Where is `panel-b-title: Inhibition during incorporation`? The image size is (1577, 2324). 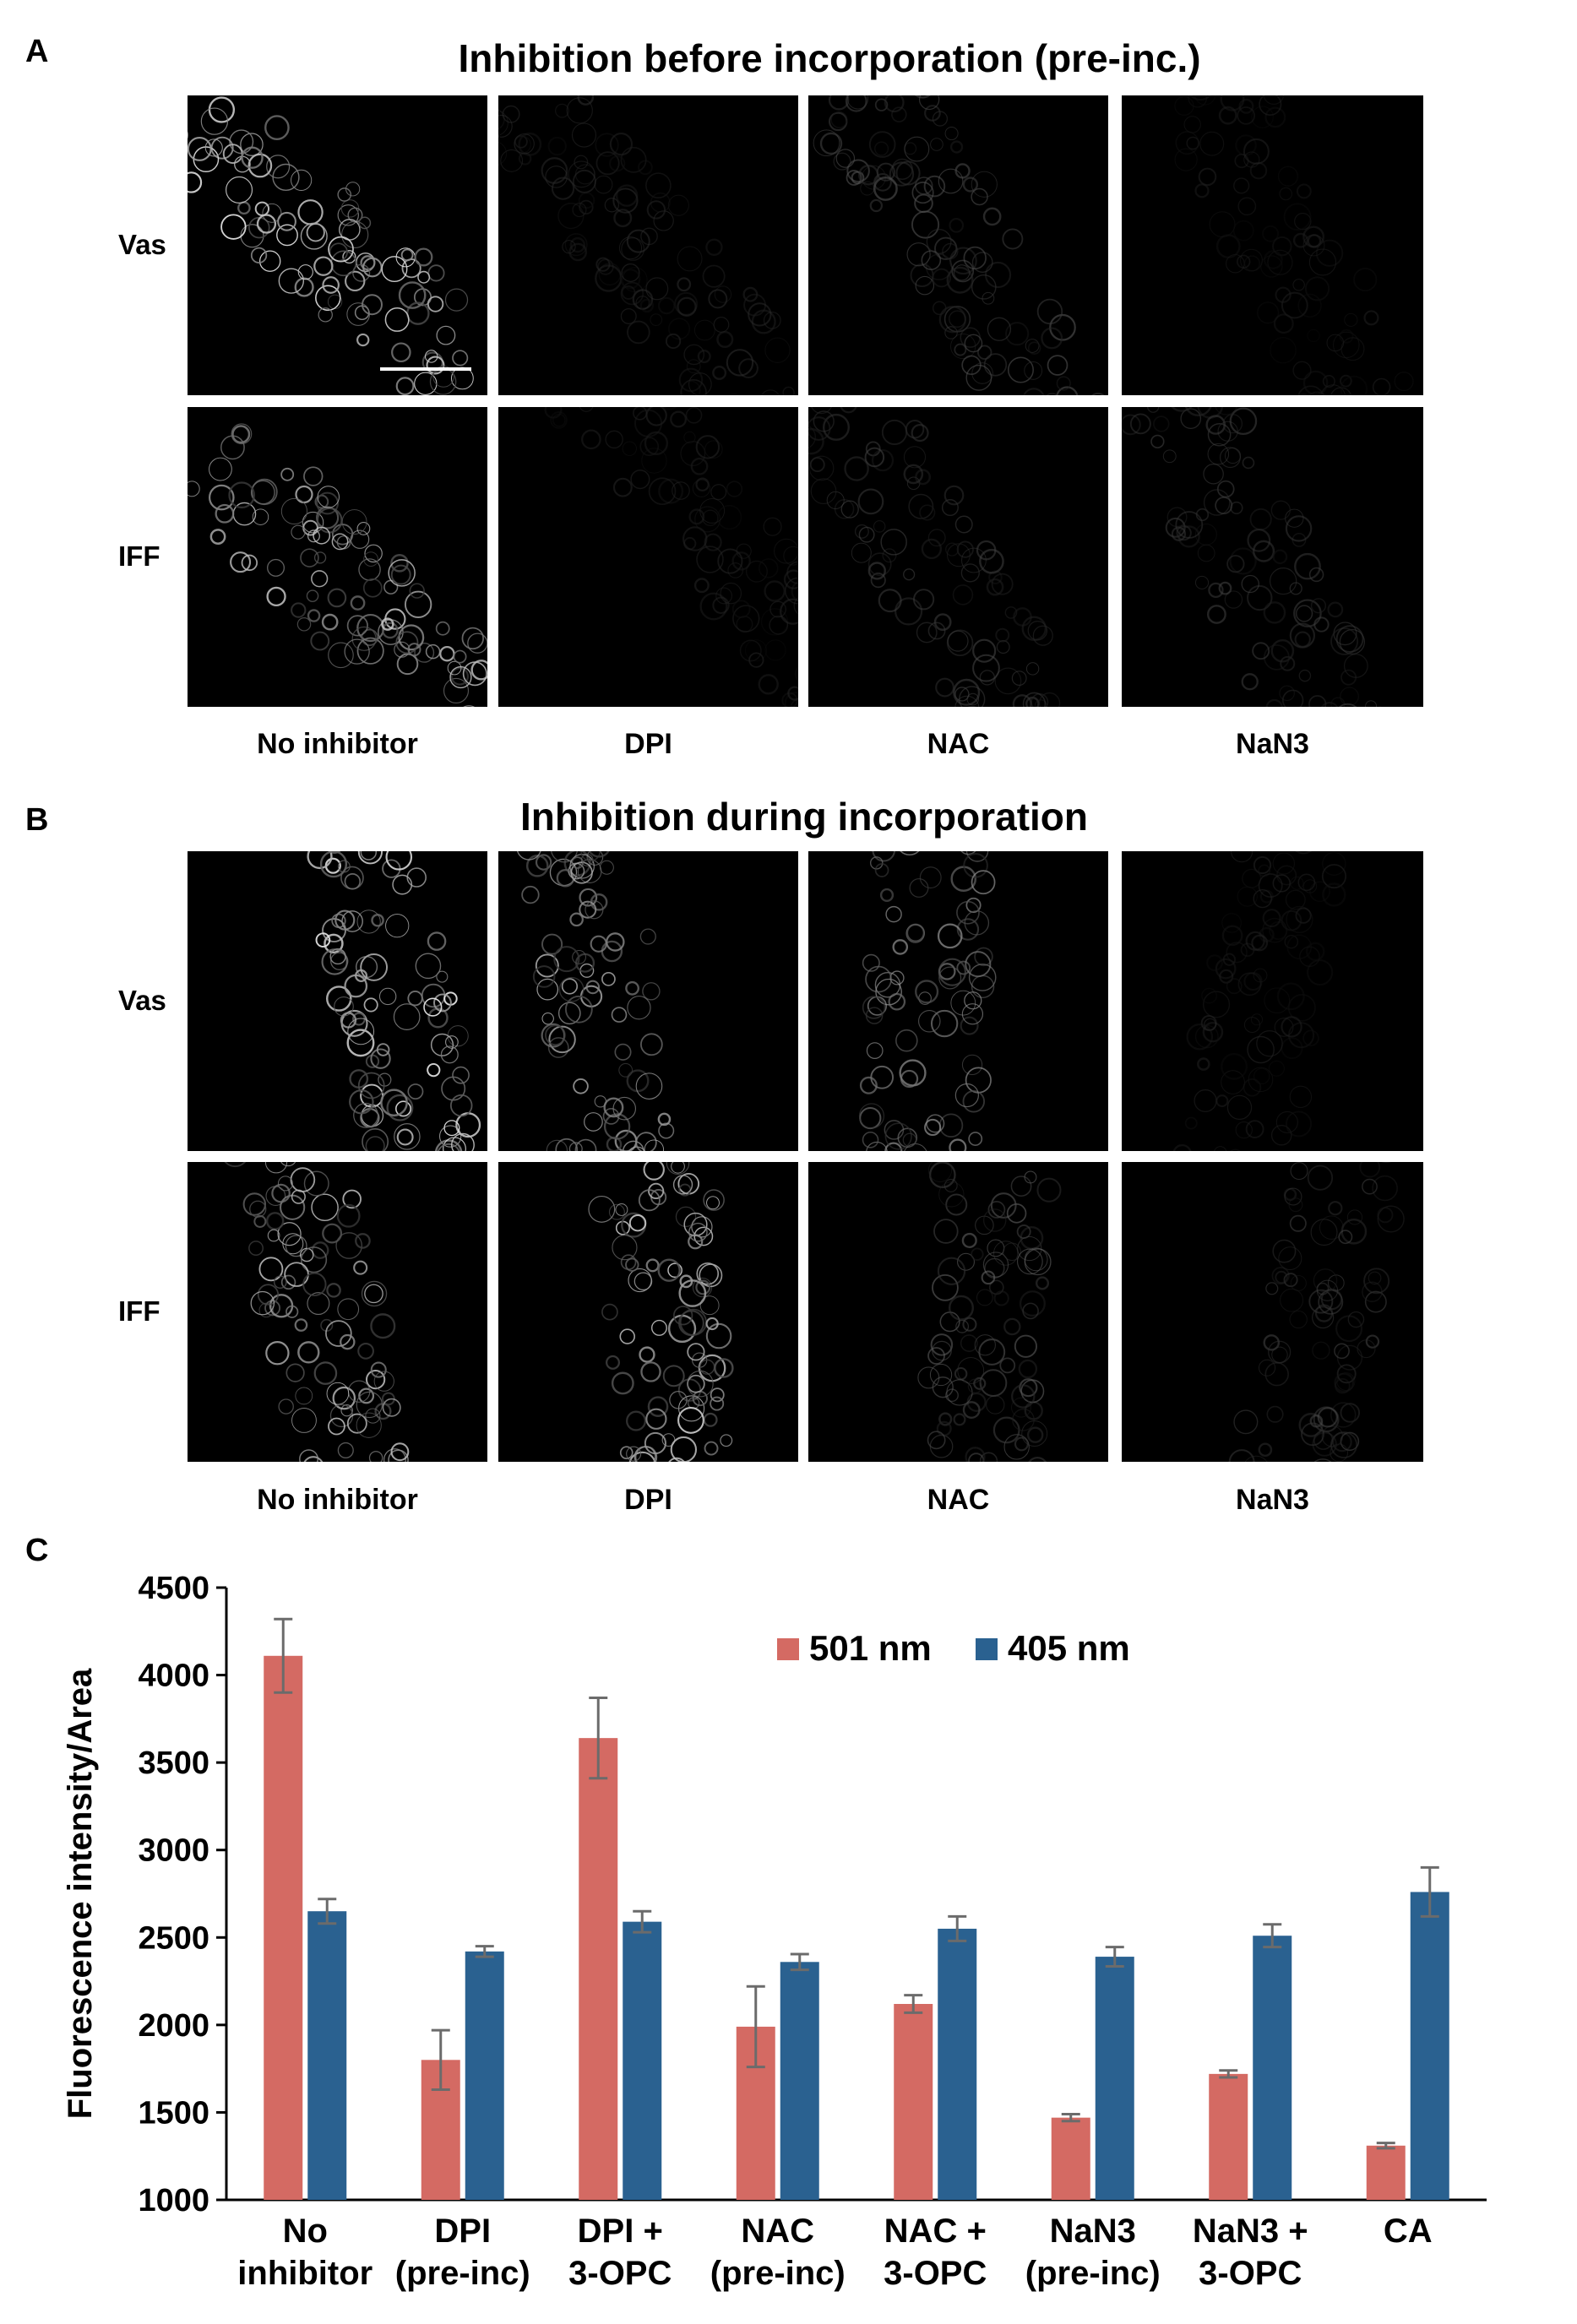 panel-b-title: Inhibition during incorporation is located at coordinates (804, 817).